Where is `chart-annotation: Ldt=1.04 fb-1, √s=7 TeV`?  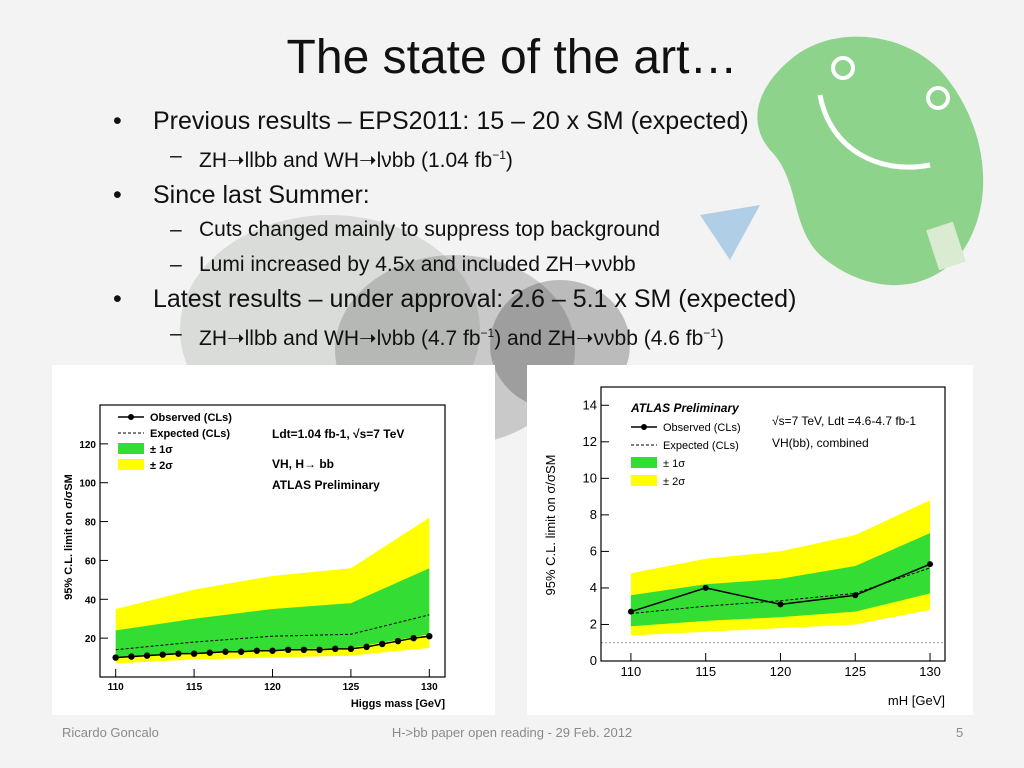 chart-annotation: Ldt=1.04 fb-1, √s=7 TeV is located at coordinates (338, 434).